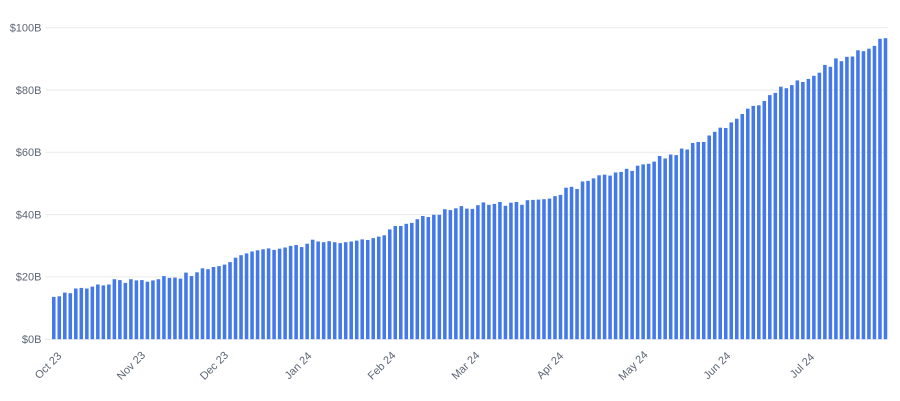  I want to click on svg-text: $100B, so click(26, 29).